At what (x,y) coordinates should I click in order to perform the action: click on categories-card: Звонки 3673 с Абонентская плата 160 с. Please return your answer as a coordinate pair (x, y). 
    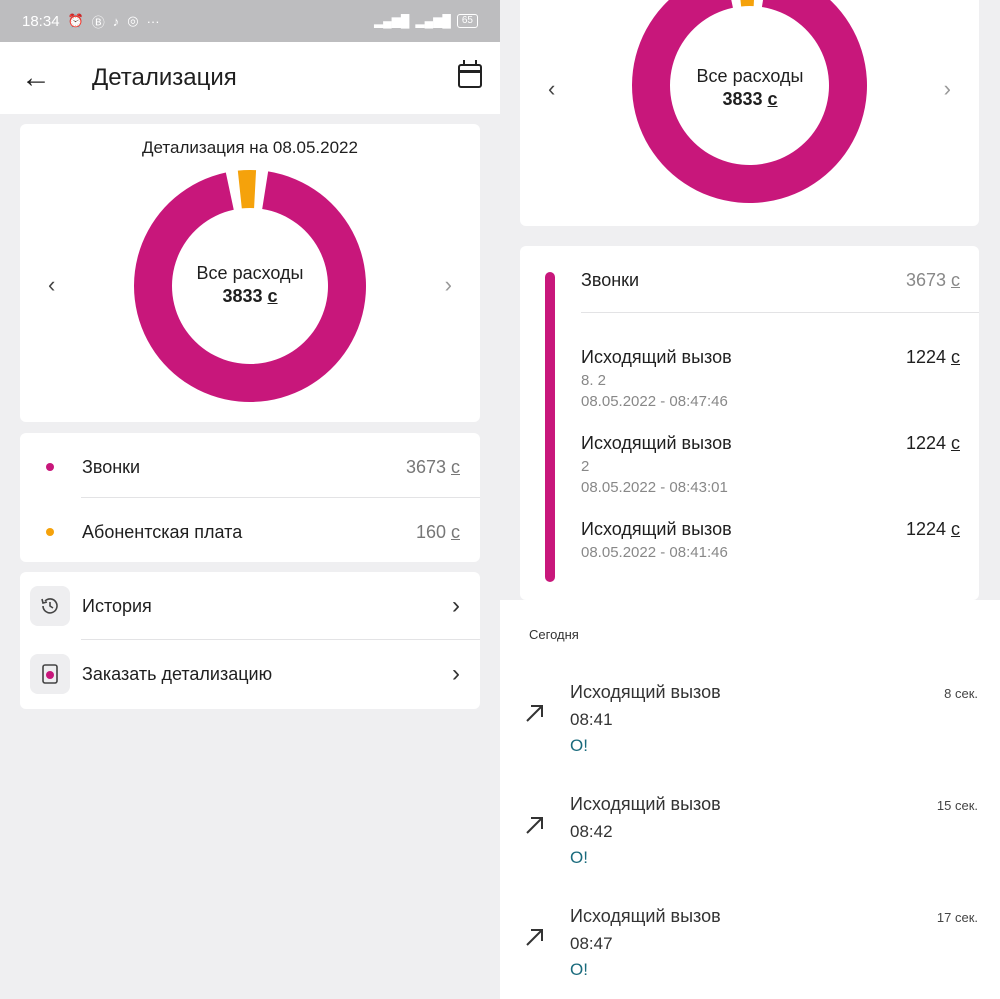
    Looking at the image, I should click on (250, 497).